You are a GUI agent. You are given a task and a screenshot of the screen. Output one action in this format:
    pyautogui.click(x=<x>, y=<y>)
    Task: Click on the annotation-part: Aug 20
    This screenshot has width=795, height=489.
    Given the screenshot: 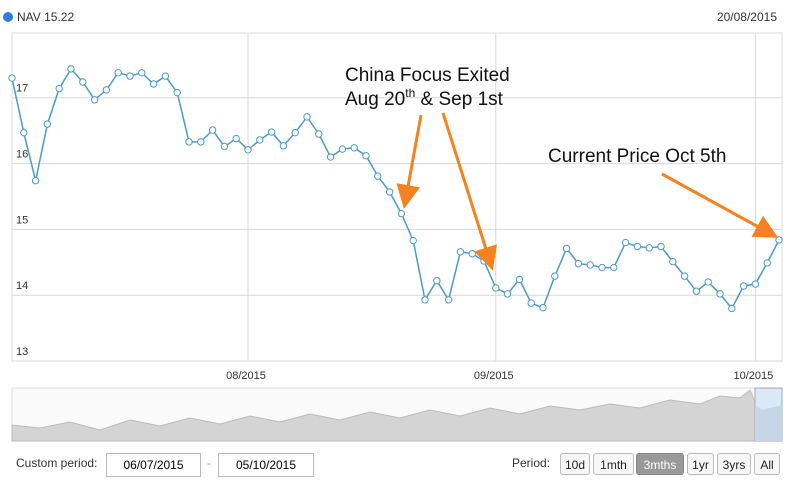 What is the action you would take?
    pyautogui.click(x=375, y=99)
    